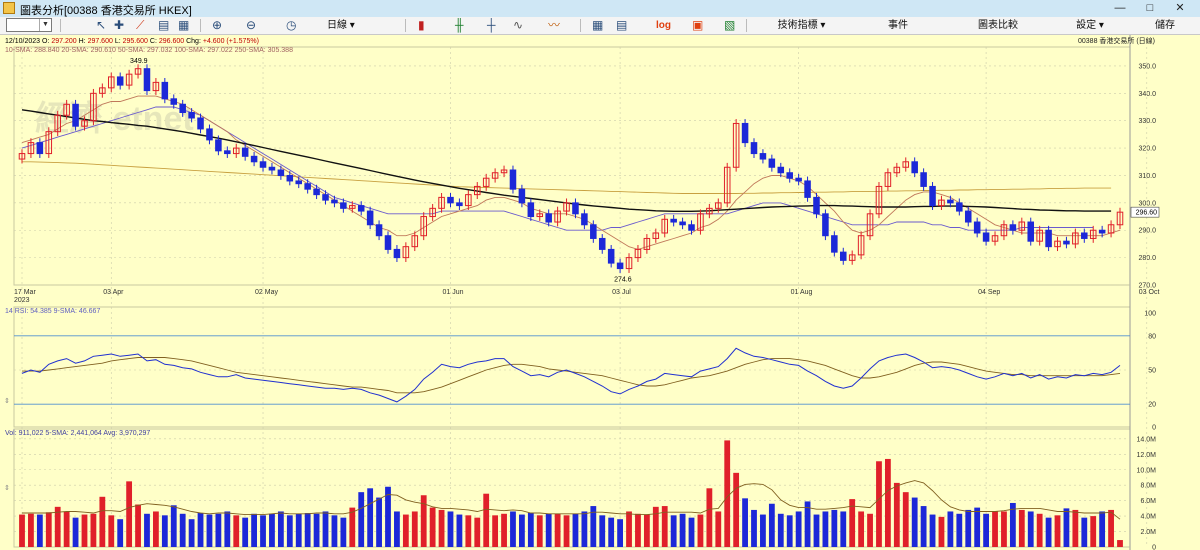 This screenshot has width=1200, height=550. I want to click on stock-code-input: ▼, so click(29, 25).